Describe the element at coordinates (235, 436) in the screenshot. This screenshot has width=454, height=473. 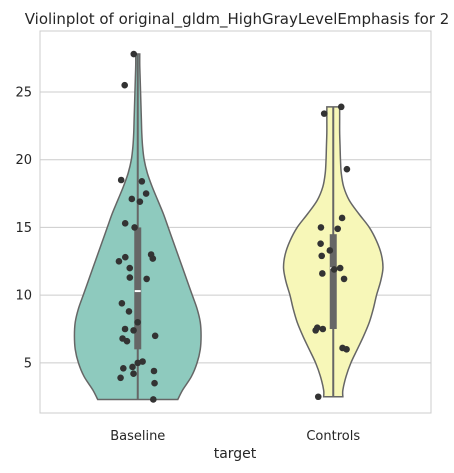
I see `x-tick-labels: Baseline Controls` at that location.